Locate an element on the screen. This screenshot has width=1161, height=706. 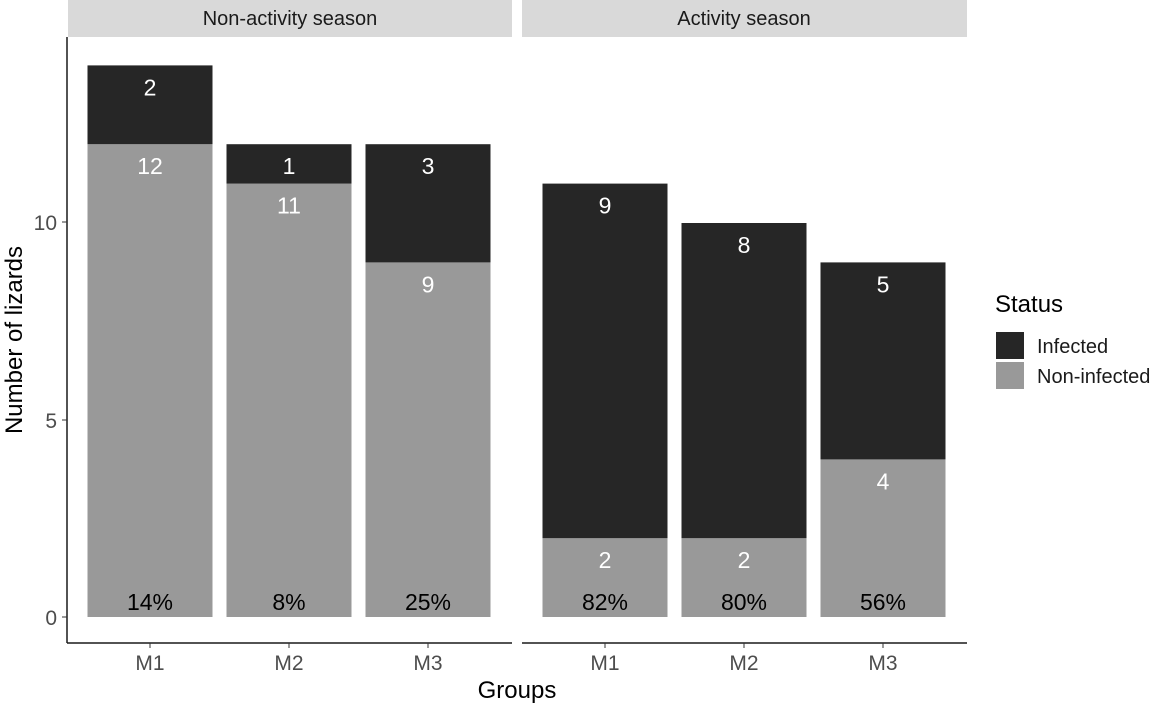
bar-value-label: 11 is located at coordinates (289, 206).